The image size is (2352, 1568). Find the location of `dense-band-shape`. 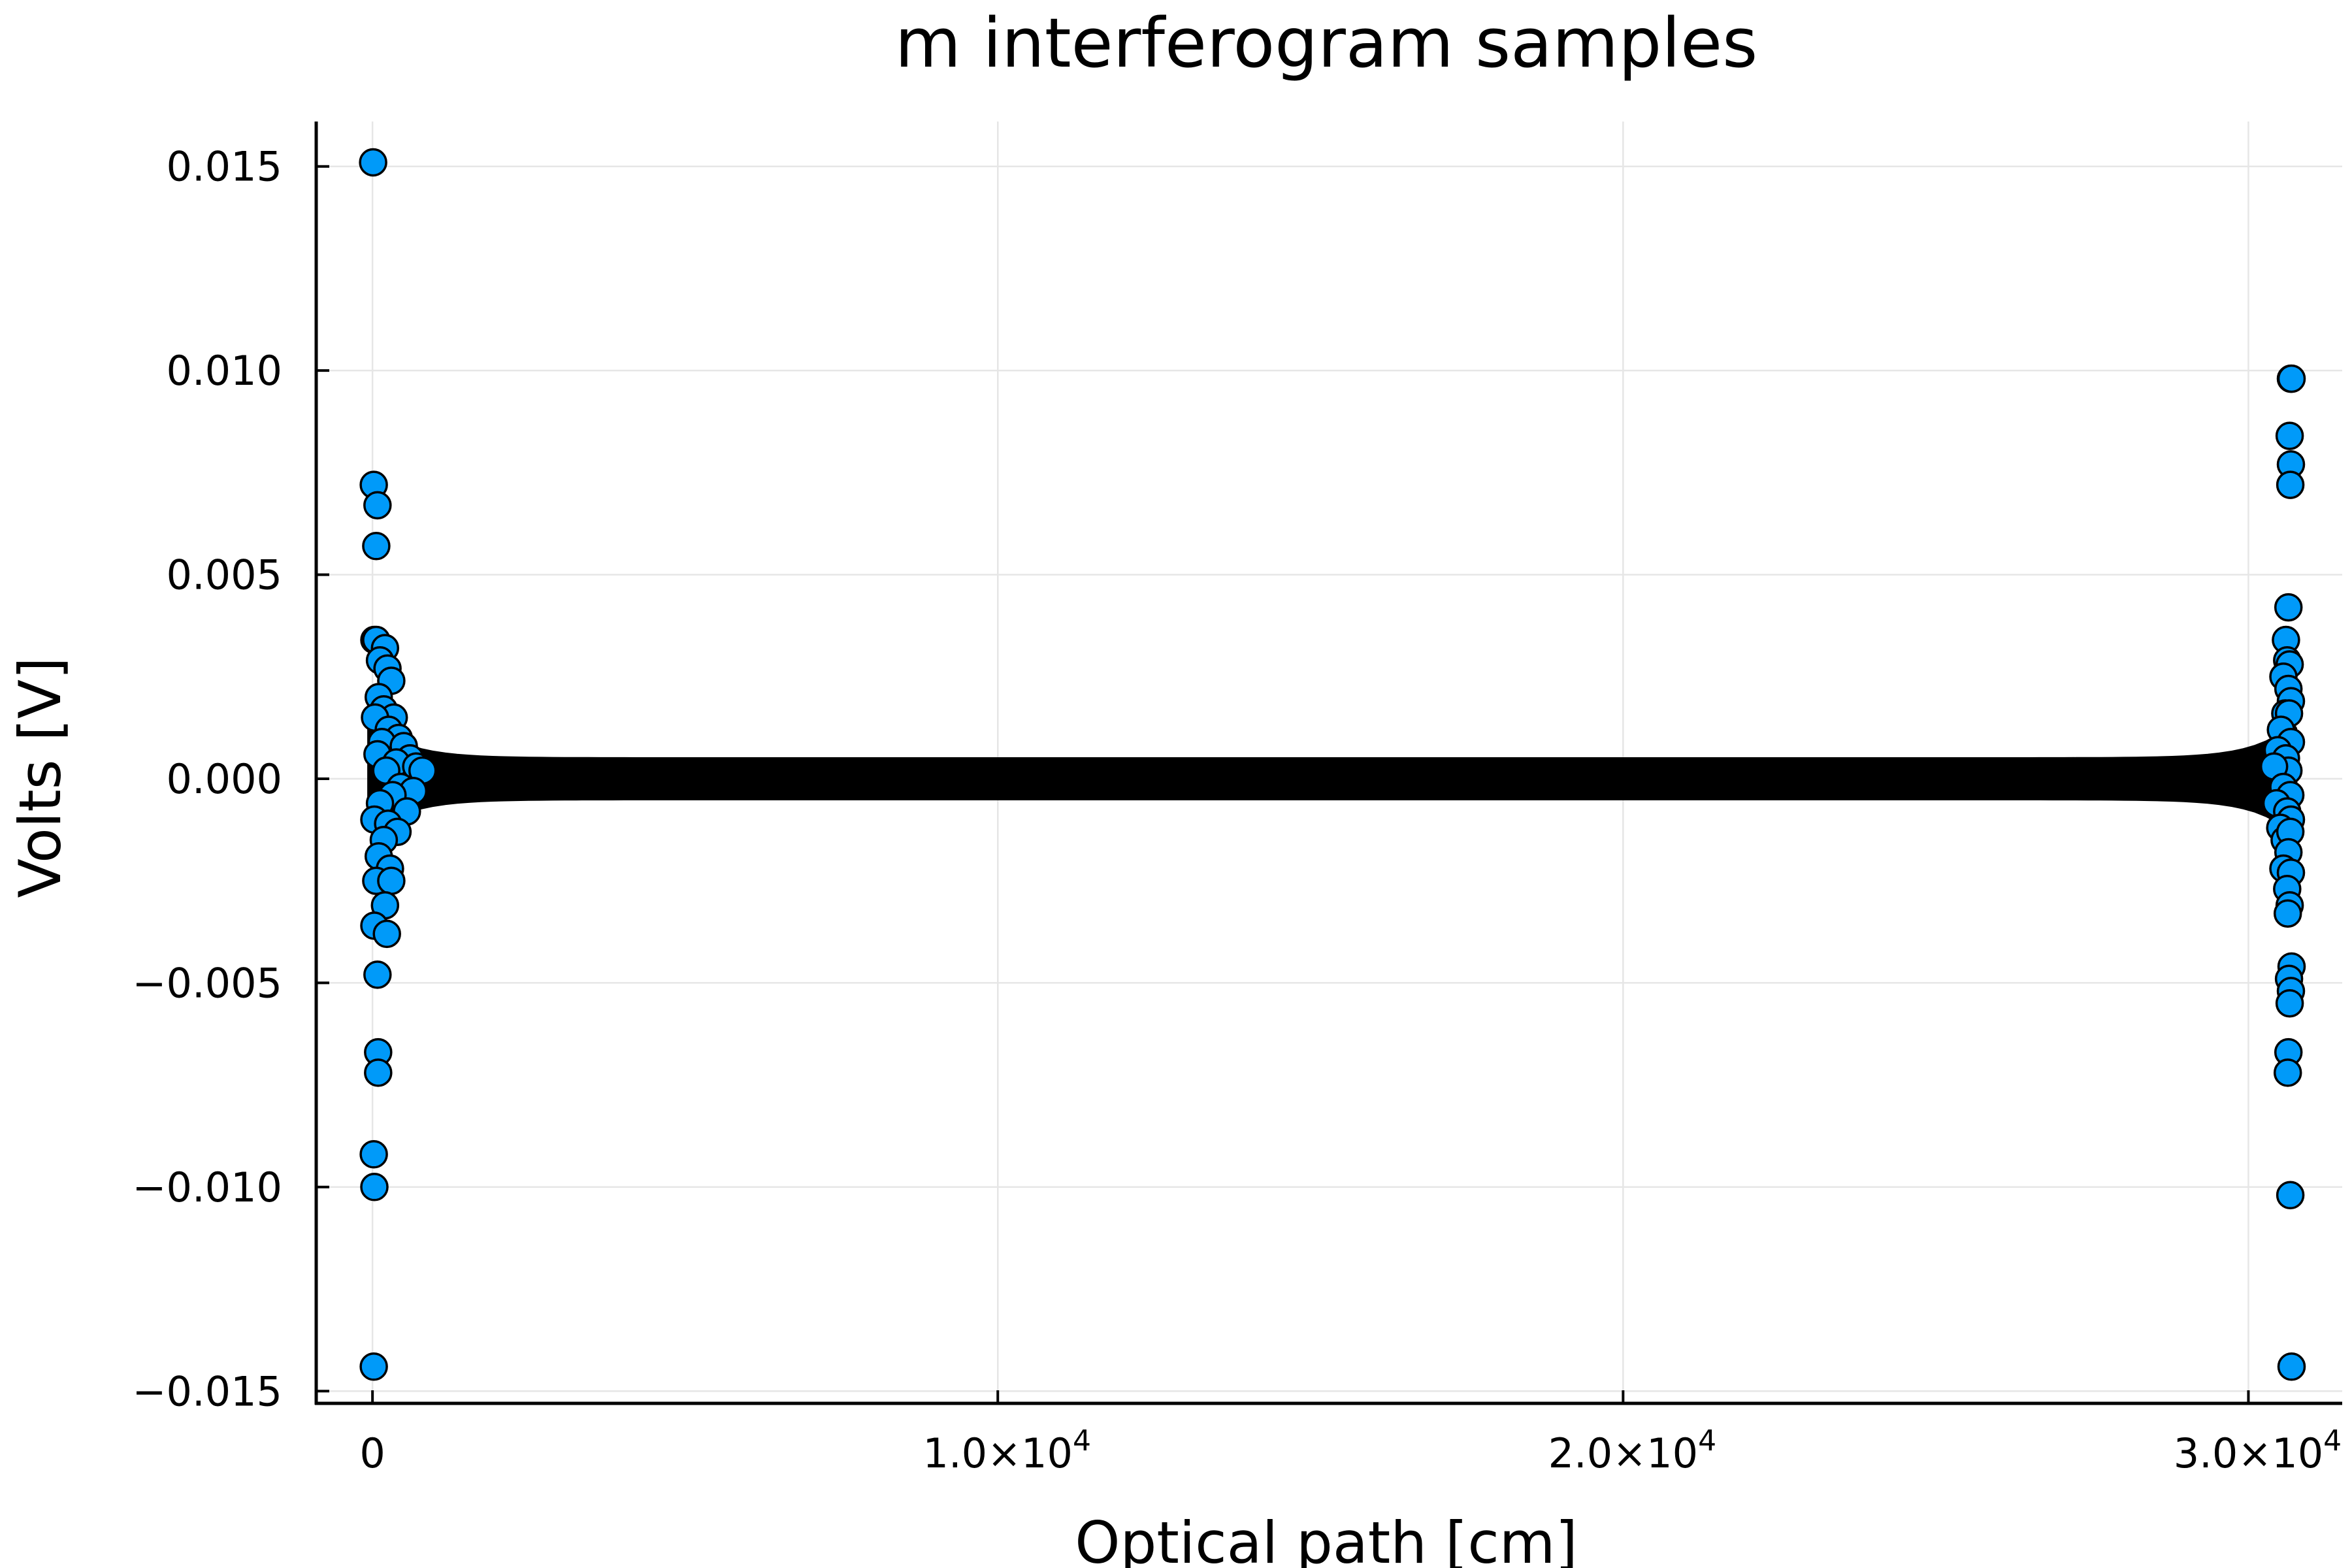

dense-band-shape is located at coordinates (1332, 779).